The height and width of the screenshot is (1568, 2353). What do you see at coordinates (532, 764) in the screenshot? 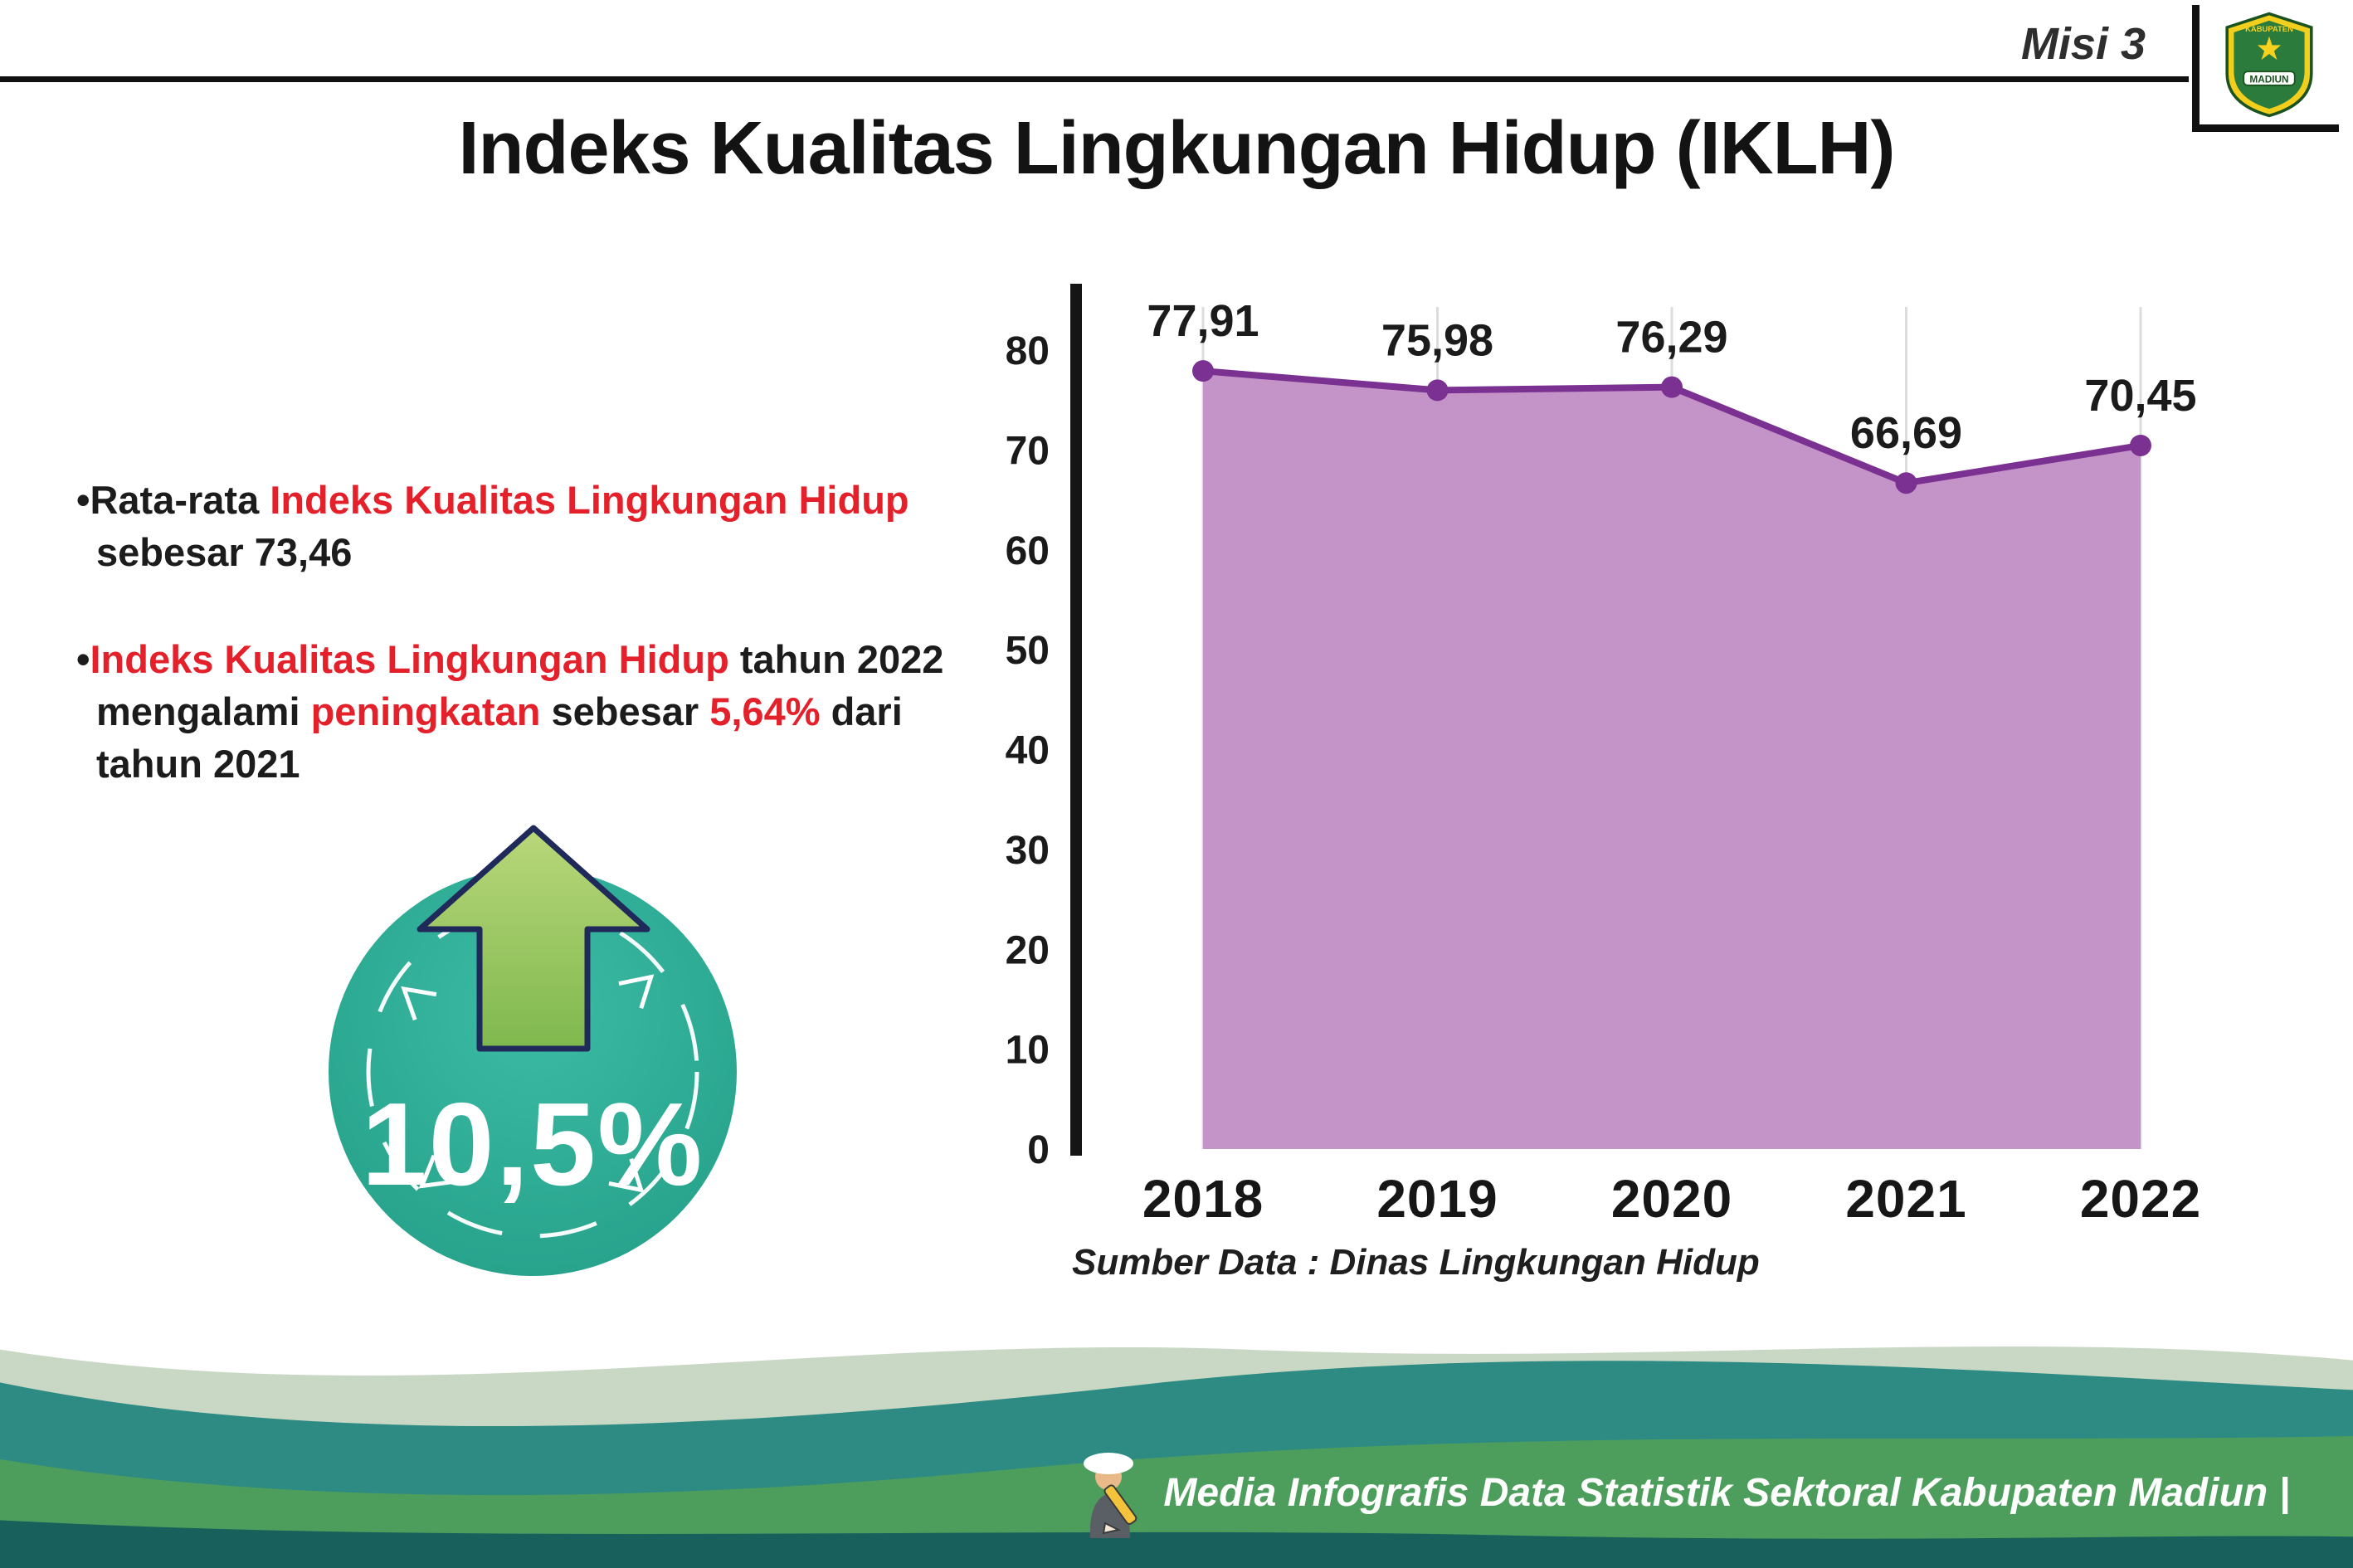
I see `bullet-line: tahun 2021` at bounding box center [532, 764].